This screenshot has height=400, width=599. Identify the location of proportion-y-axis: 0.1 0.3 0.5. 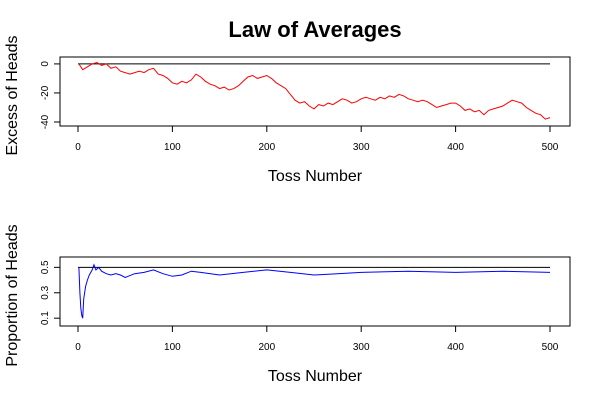
(50, 292).